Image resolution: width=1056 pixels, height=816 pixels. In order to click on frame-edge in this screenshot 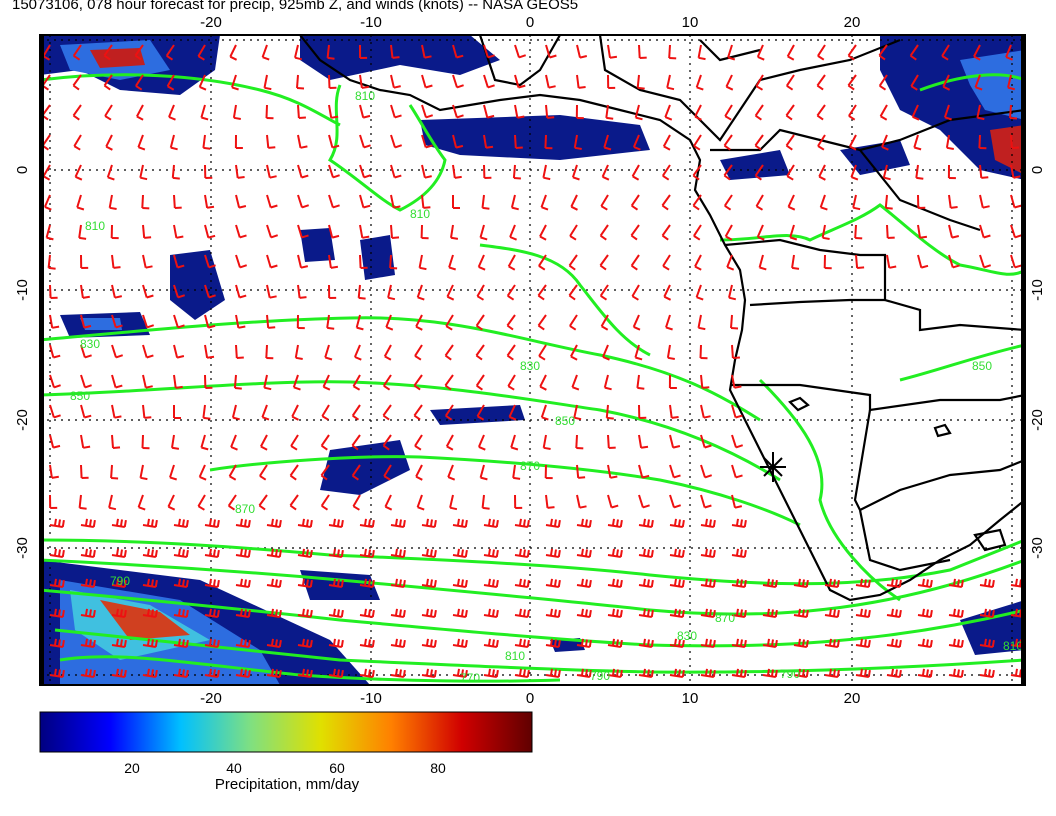, I will do `click(42, 360)`.